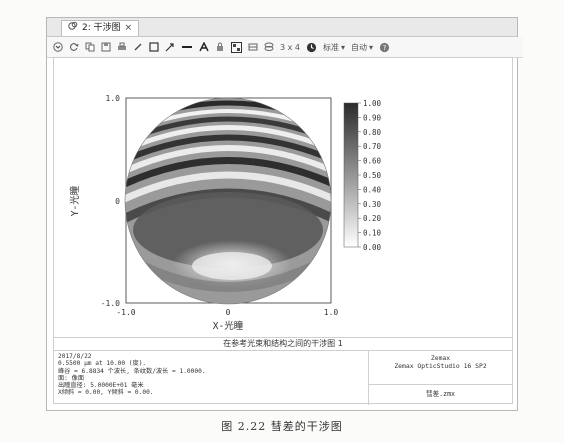 This screenshot has width=564, height=443. I want to click on tab-label: 2: 干涉图, so click(101, 28).